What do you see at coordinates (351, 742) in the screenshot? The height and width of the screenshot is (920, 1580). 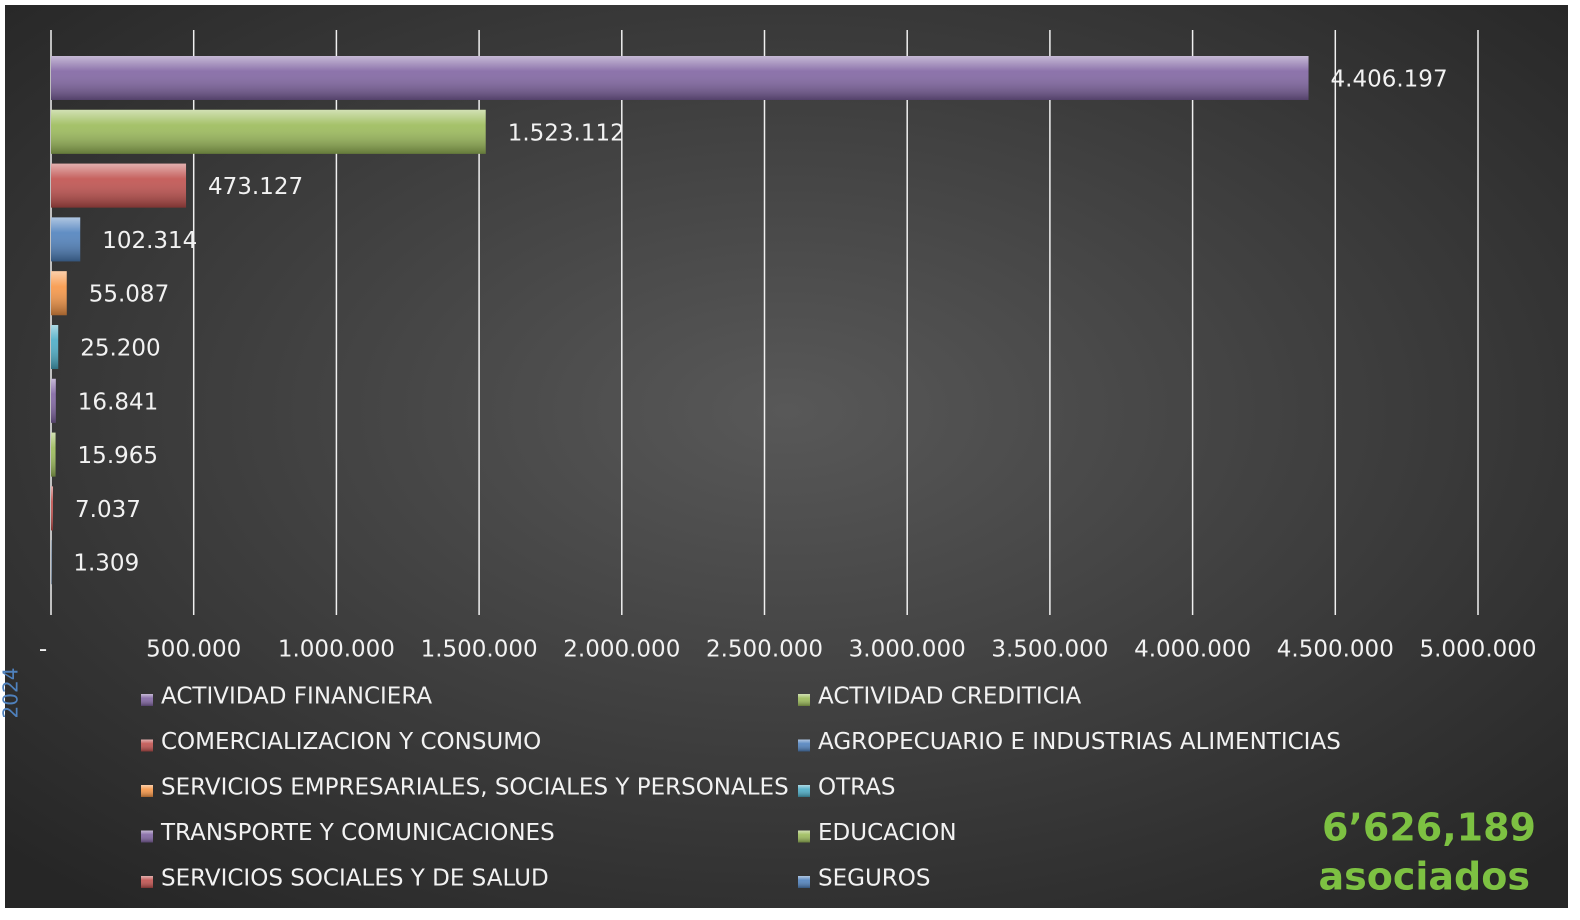 I see `legend-label: COMERCIALIZACION Y CONSUMO` at bounding box center [351, 742].